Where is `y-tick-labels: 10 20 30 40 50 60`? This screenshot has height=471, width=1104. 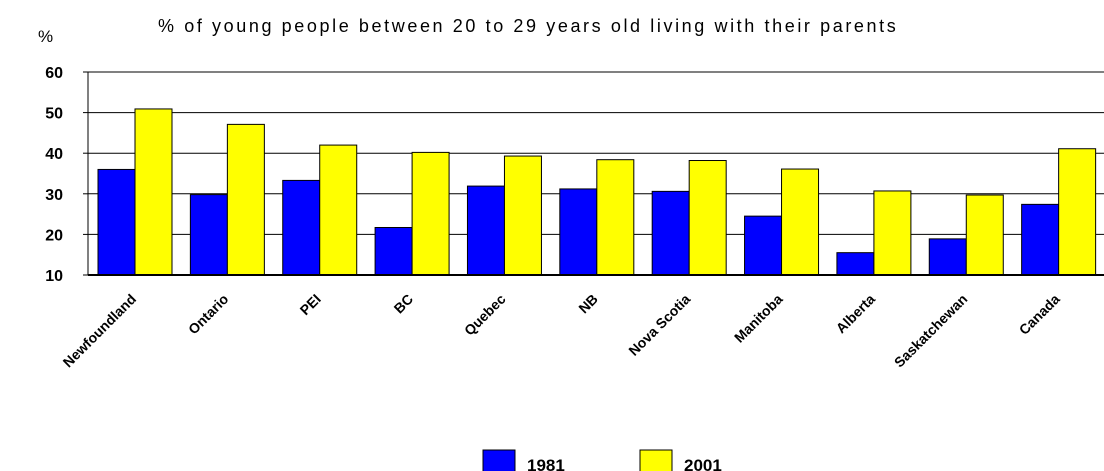
y-tick-labels: 10 20 30 40 50 60 is located at coordinates (54, 175).